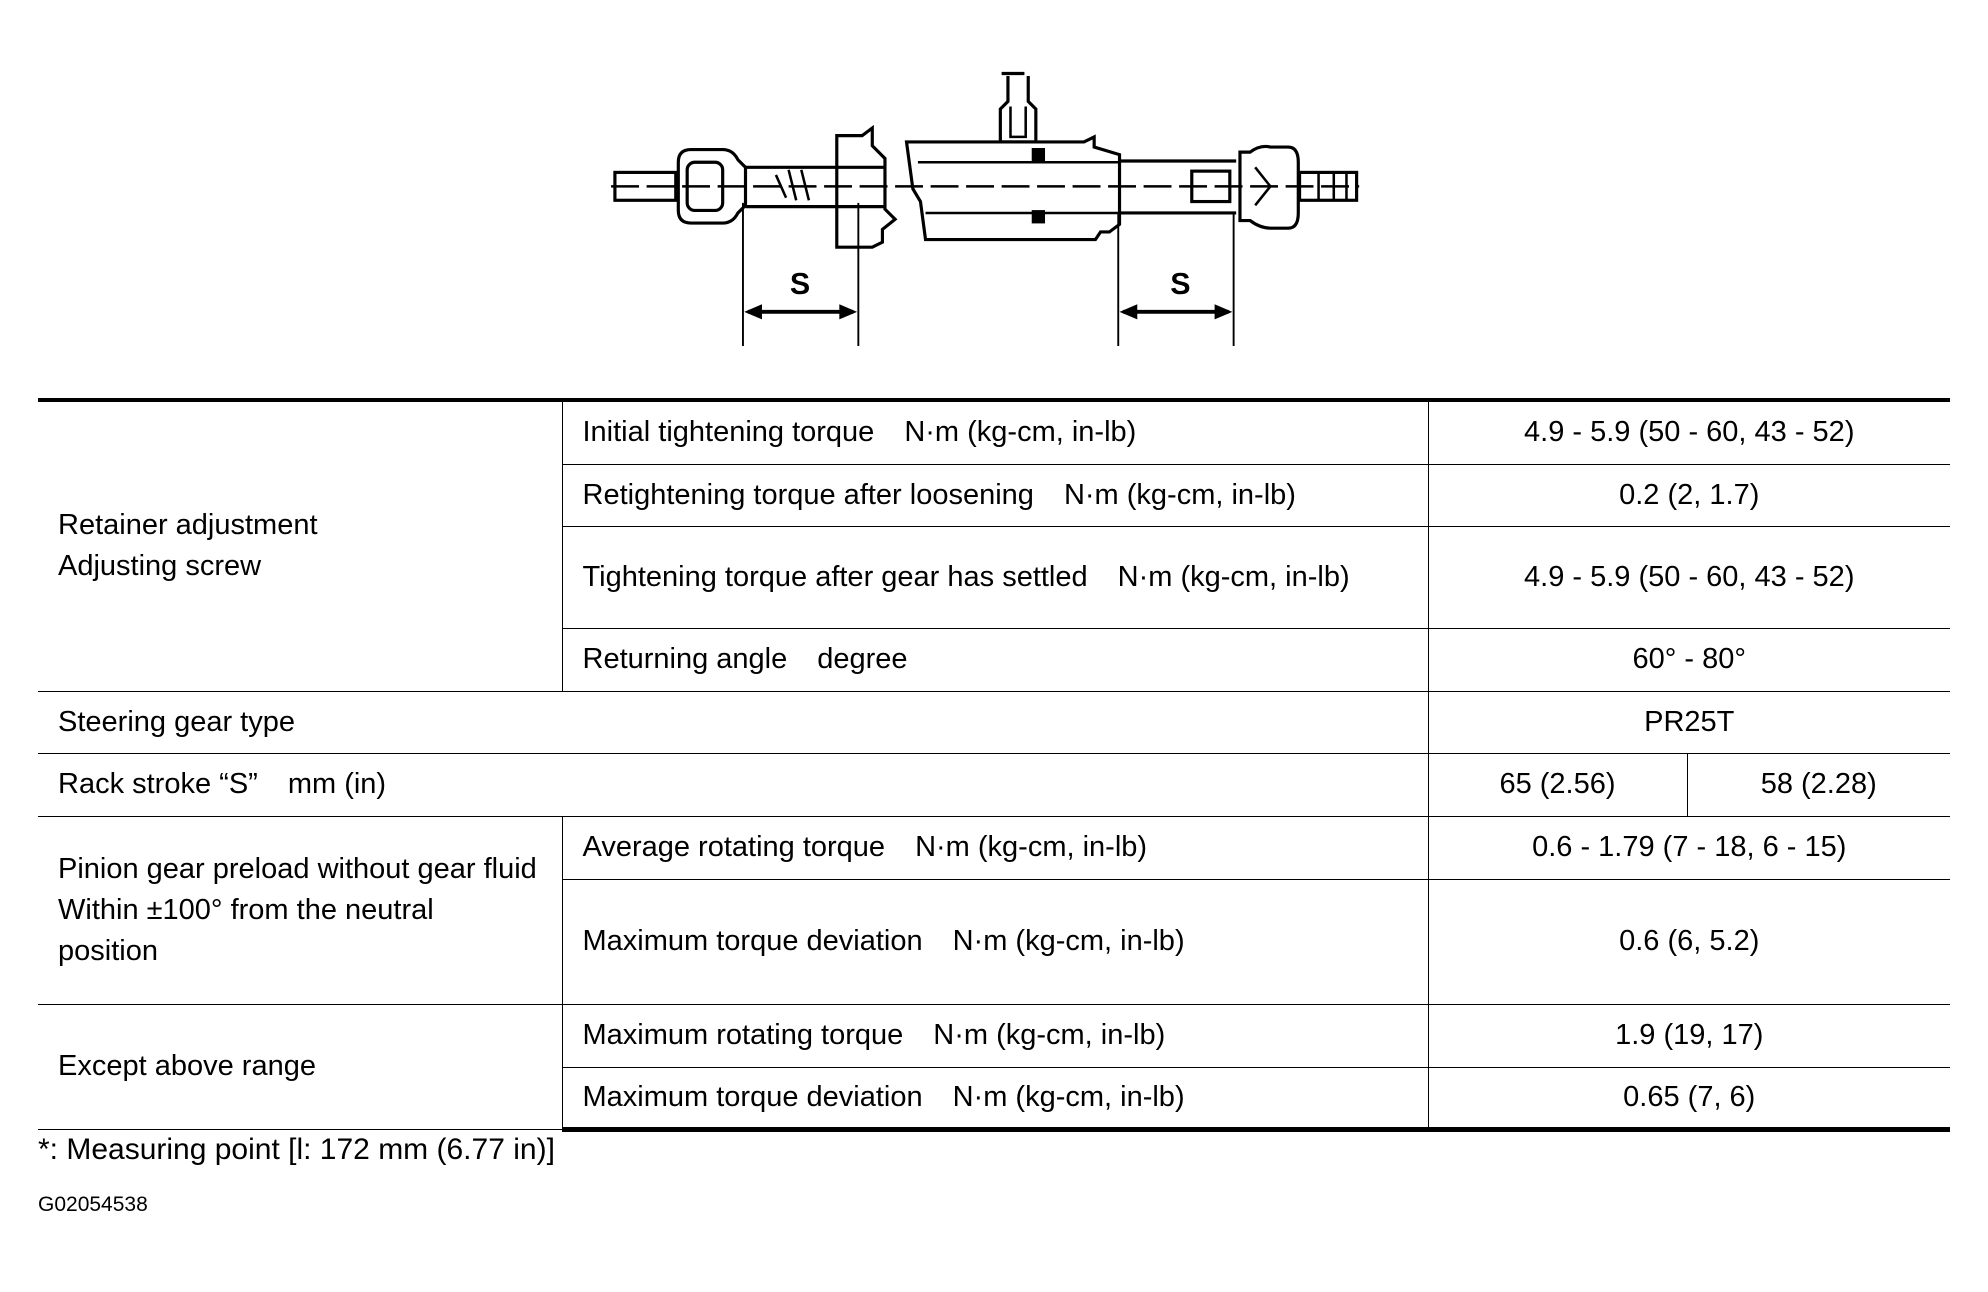  What do you see at coordinates (158, 784) in the screenshot?
I see `rack-stroke-label: Rack stroke “S”` at bounding box center [158, 784].